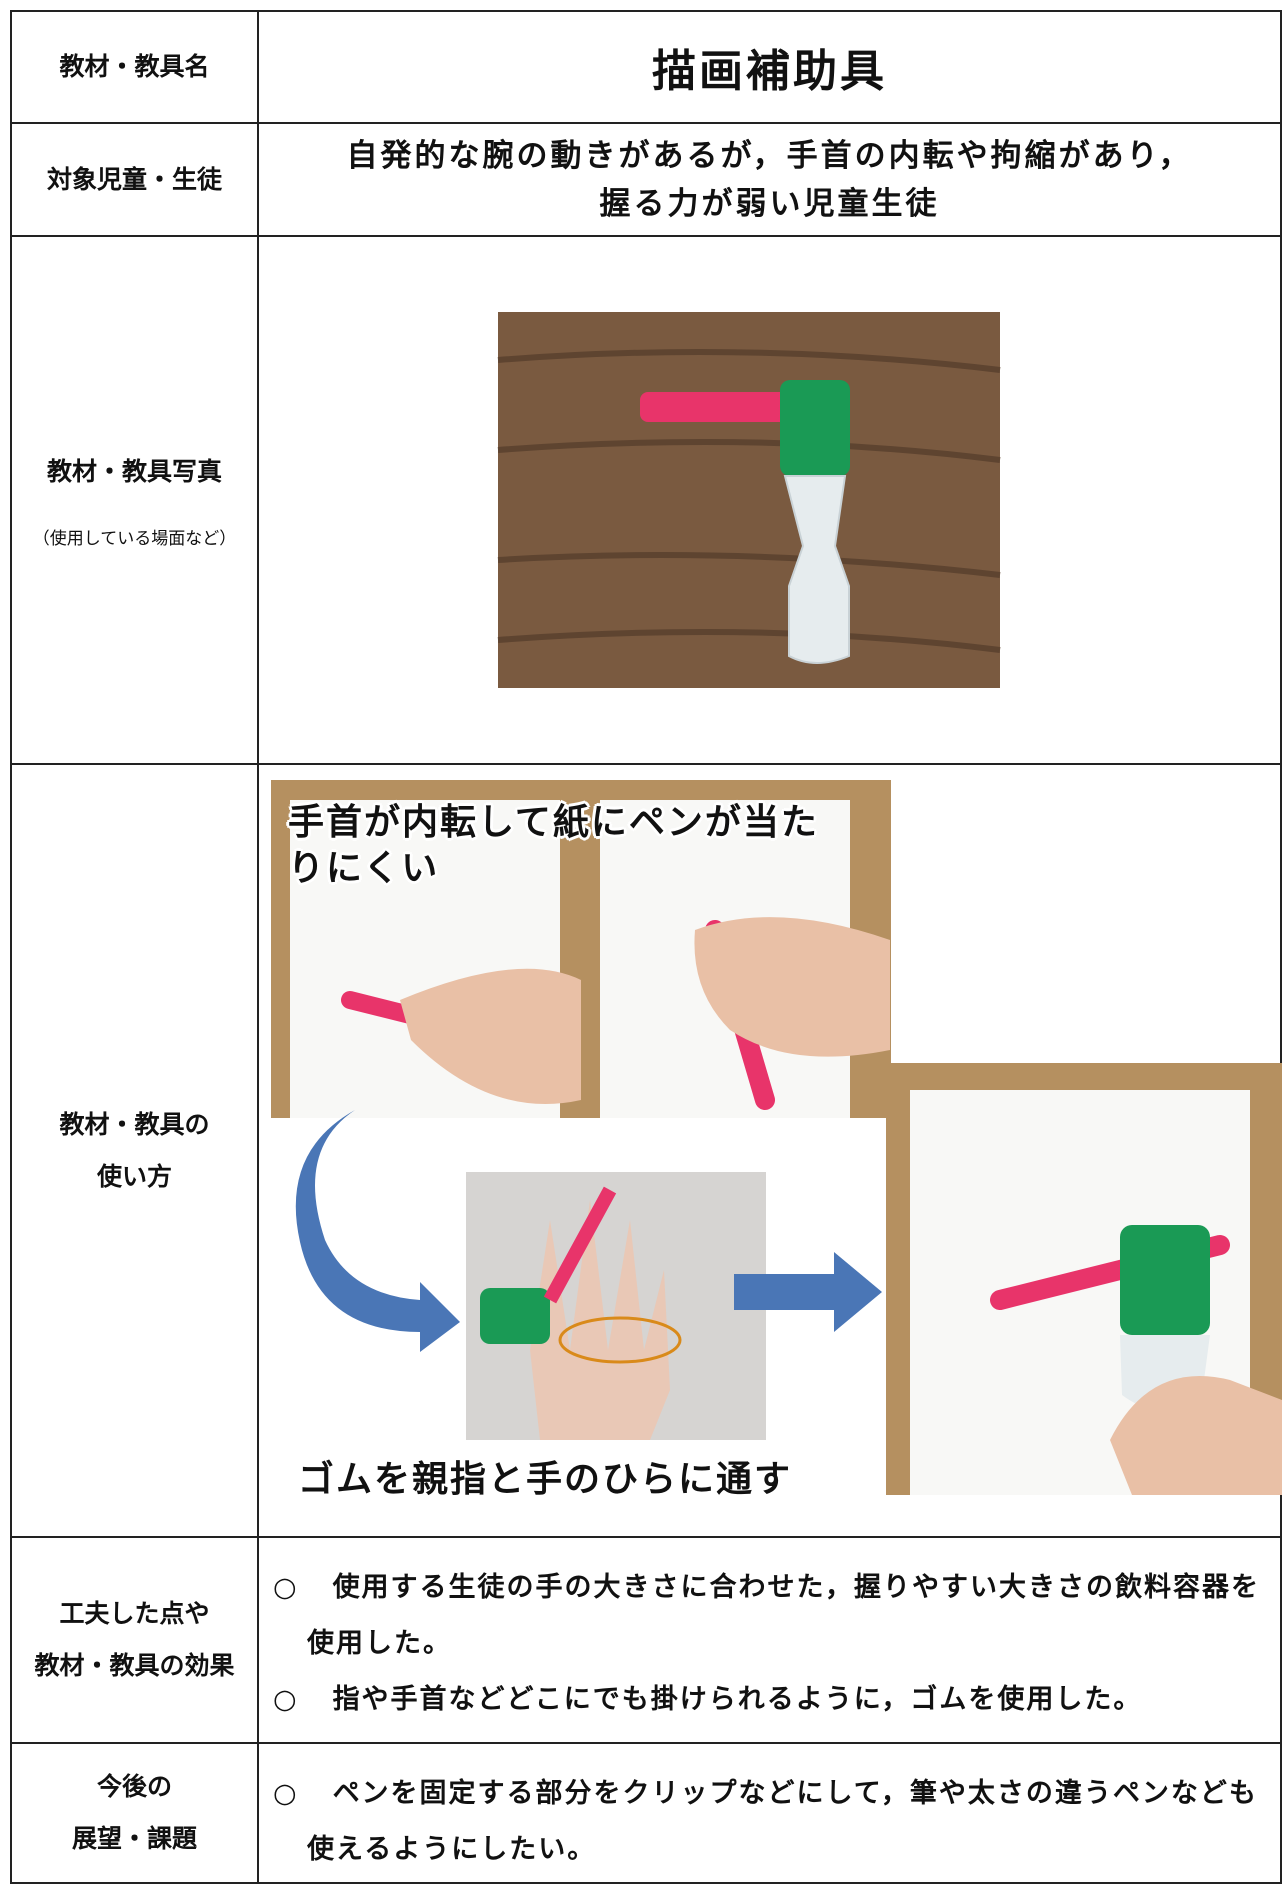  What do you see at coordinates (134, 1665) in the screenshot?
I see `label-line: 教材・教具の効果` at bounding box center [134, 1665].